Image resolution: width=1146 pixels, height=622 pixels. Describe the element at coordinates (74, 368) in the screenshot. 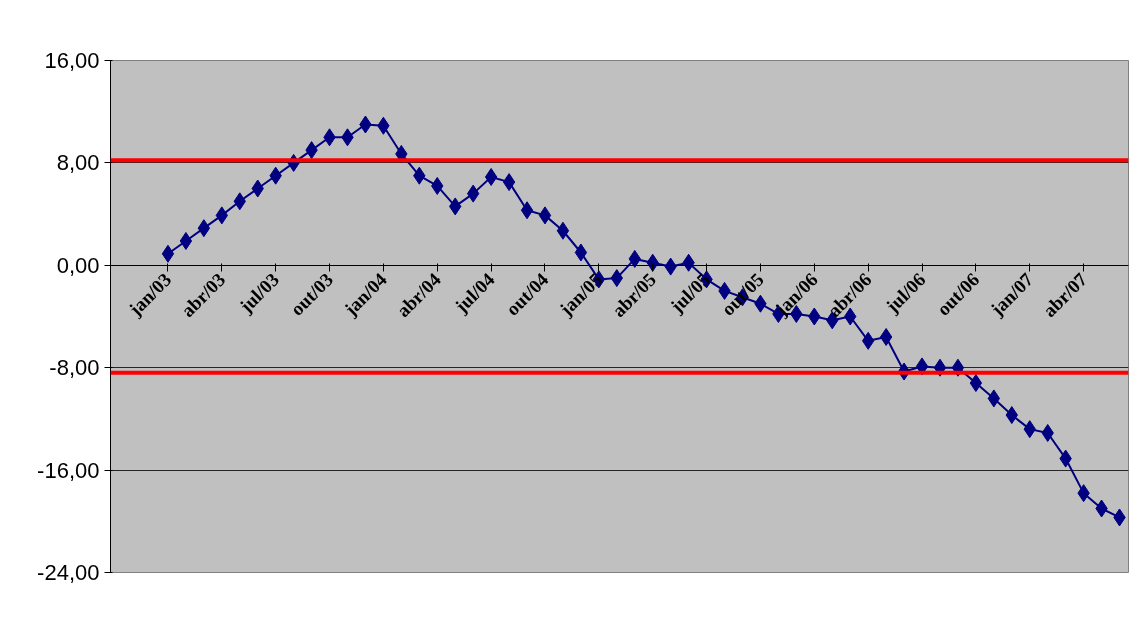

I see `y-tick-label: -8,00` at that location.